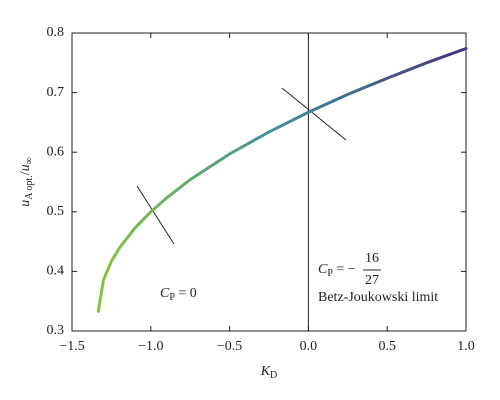  What do you see at coordinates (71, 346) in the screenshot?
I see `x-tick-label: −1.5` at bounding box center [71, 346].